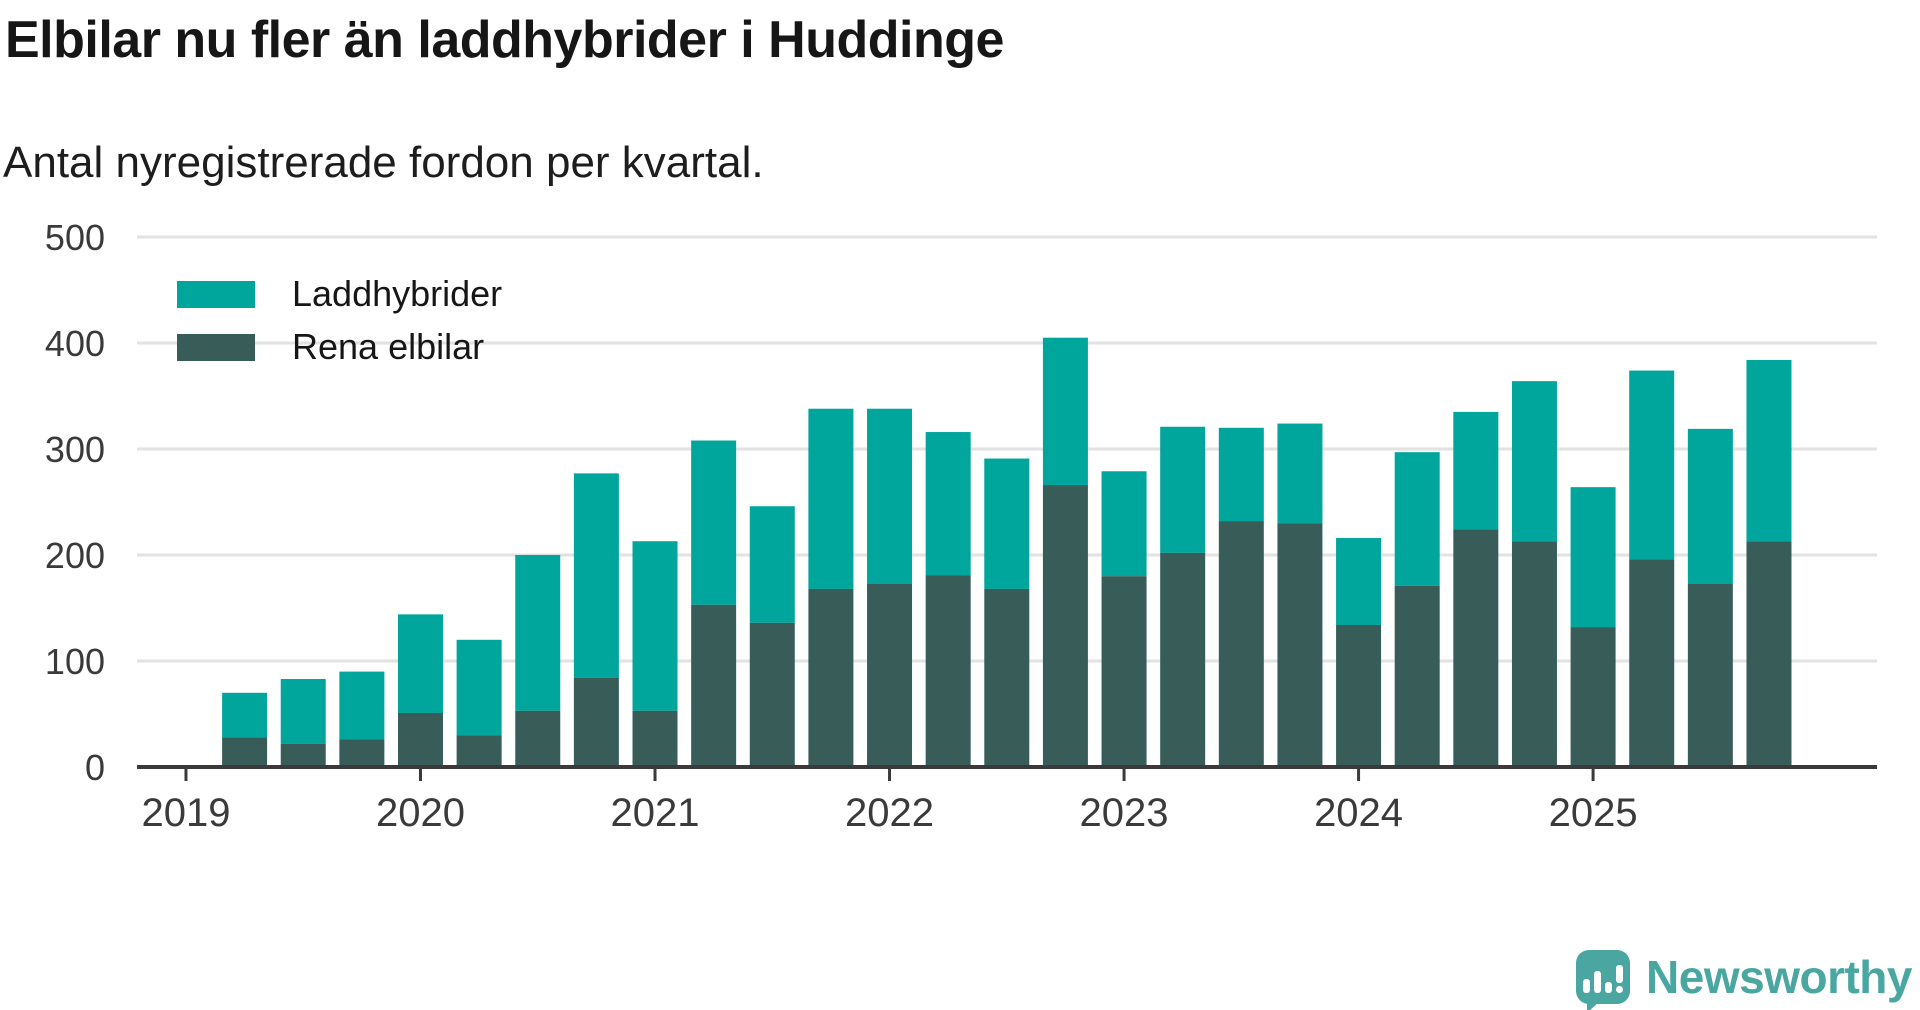  I want to click on y-tick-label: 500, so click(75, 237).